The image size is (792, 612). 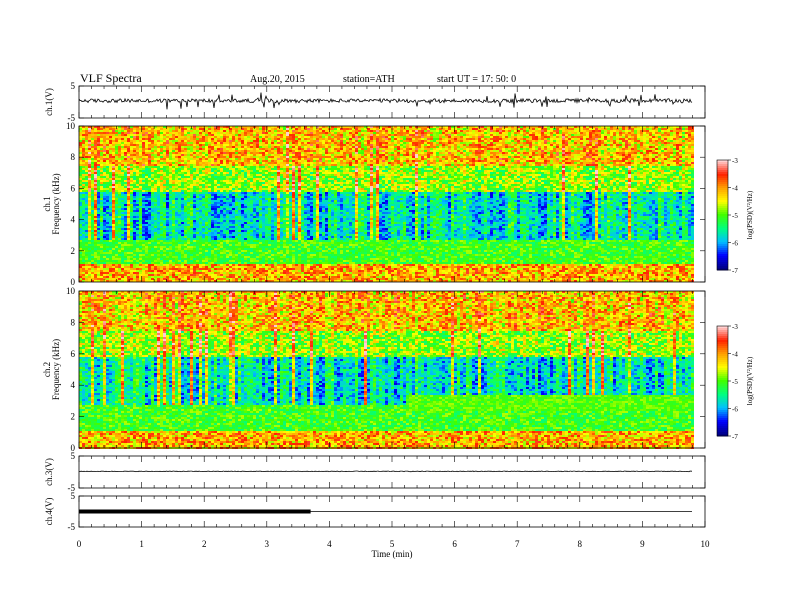 What do you see at coordinates (277, 79) in the screenshot?
I see `date-label: Aug.20, 2015` at bounding box center [277, 79].